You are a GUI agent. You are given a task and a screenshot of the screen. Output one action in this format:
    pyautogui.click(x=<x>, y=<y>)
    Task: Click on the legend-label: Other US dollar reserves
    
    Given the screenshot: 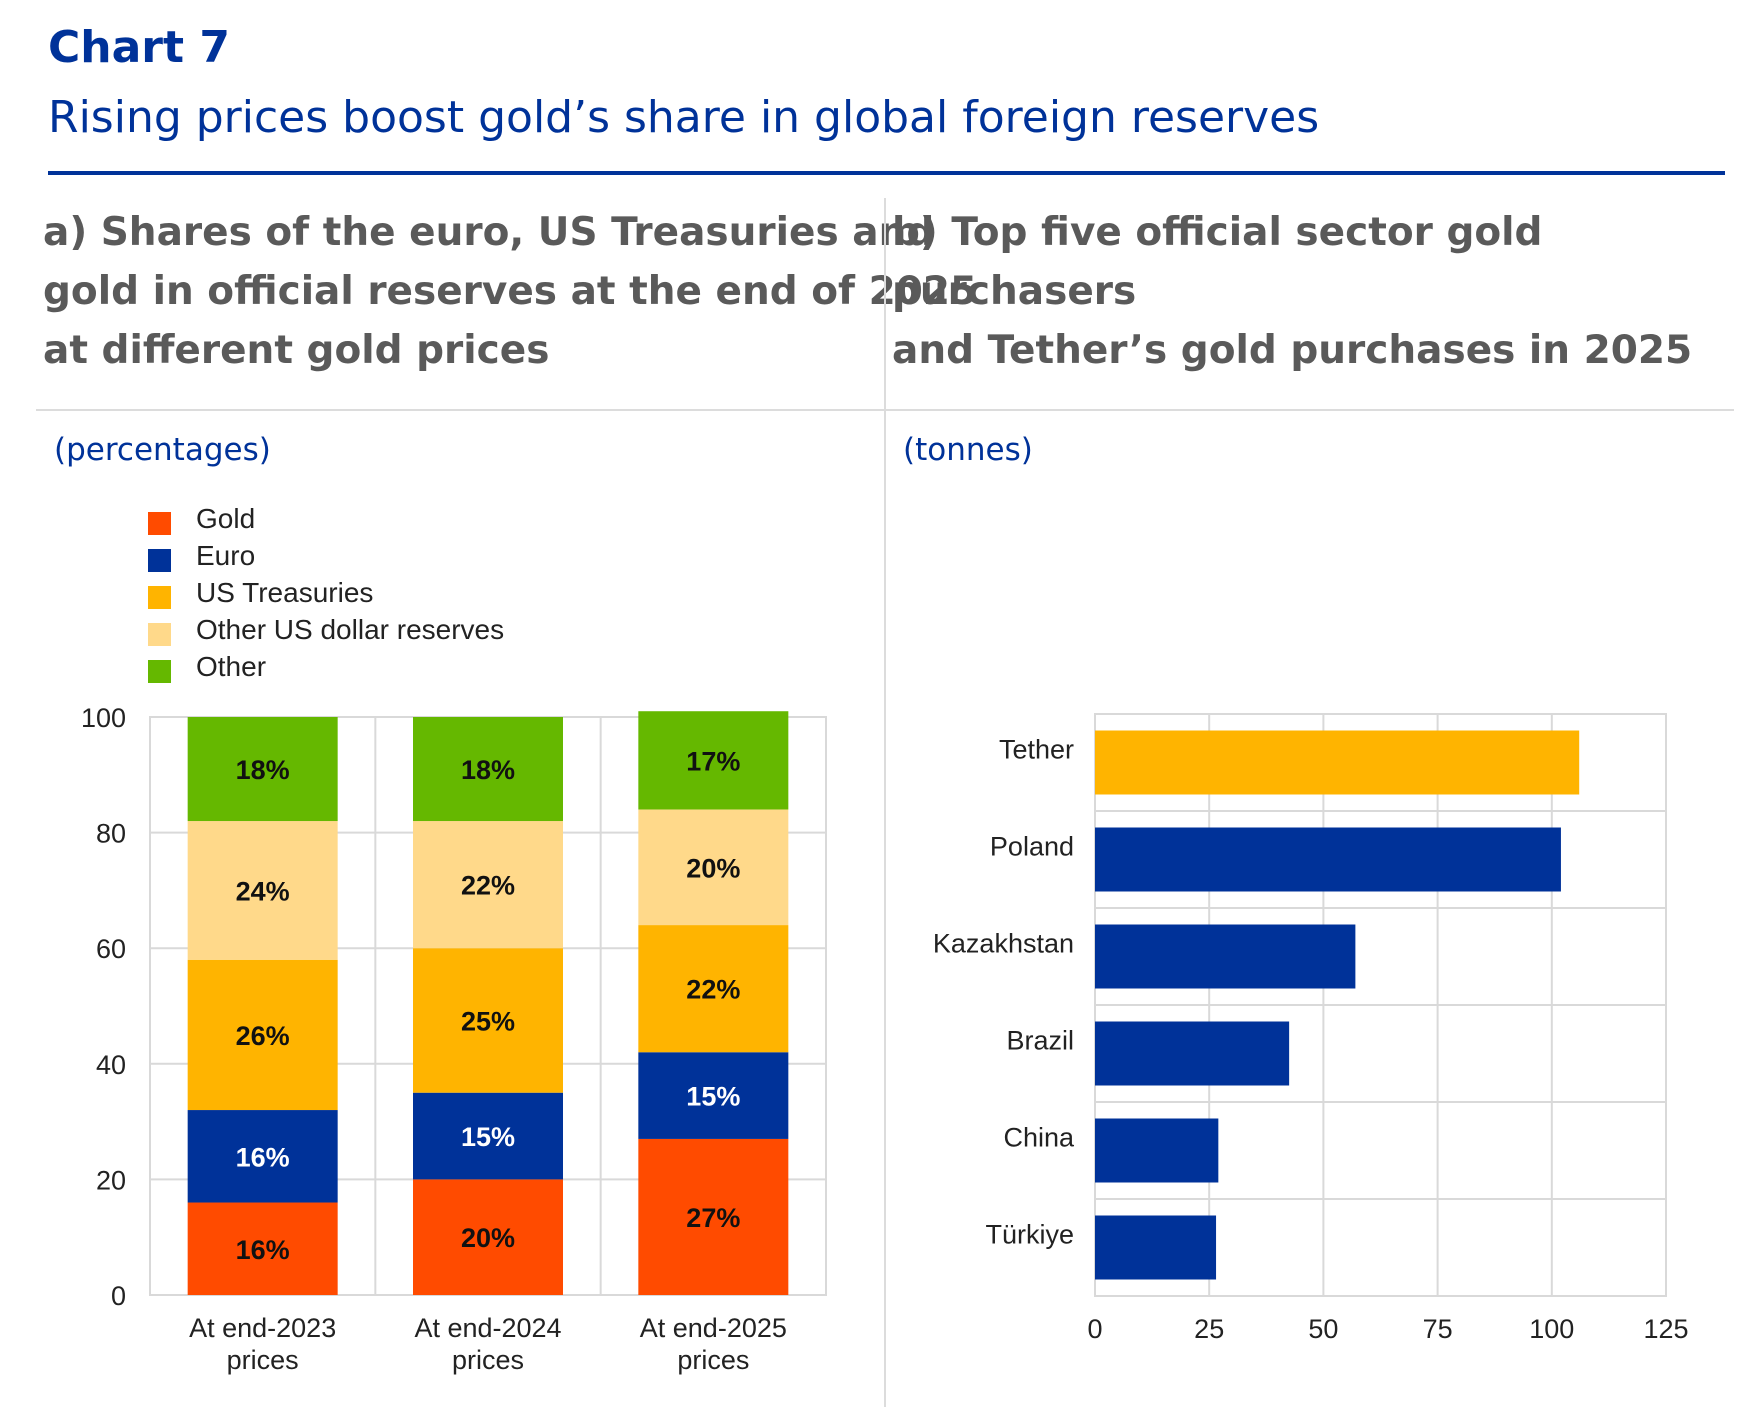 What is the action you would take?
    pyautogui.click(x=350, y=629)
    